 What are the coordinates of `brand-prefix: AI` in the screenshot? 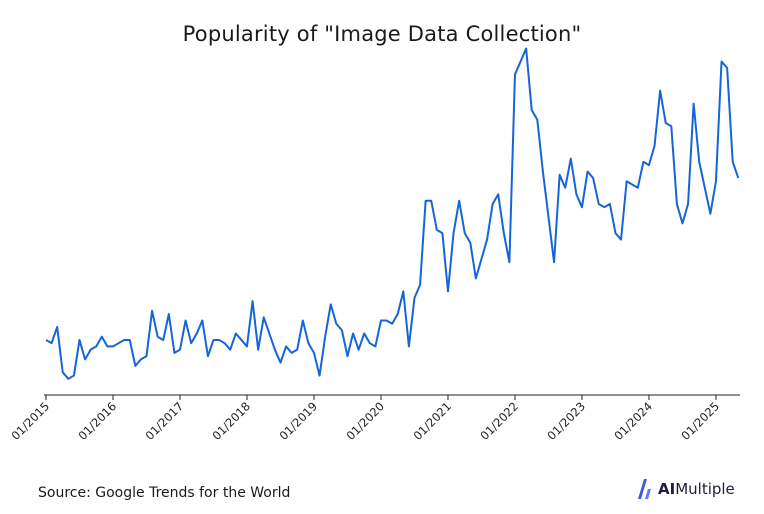 It's located at (667, 489).